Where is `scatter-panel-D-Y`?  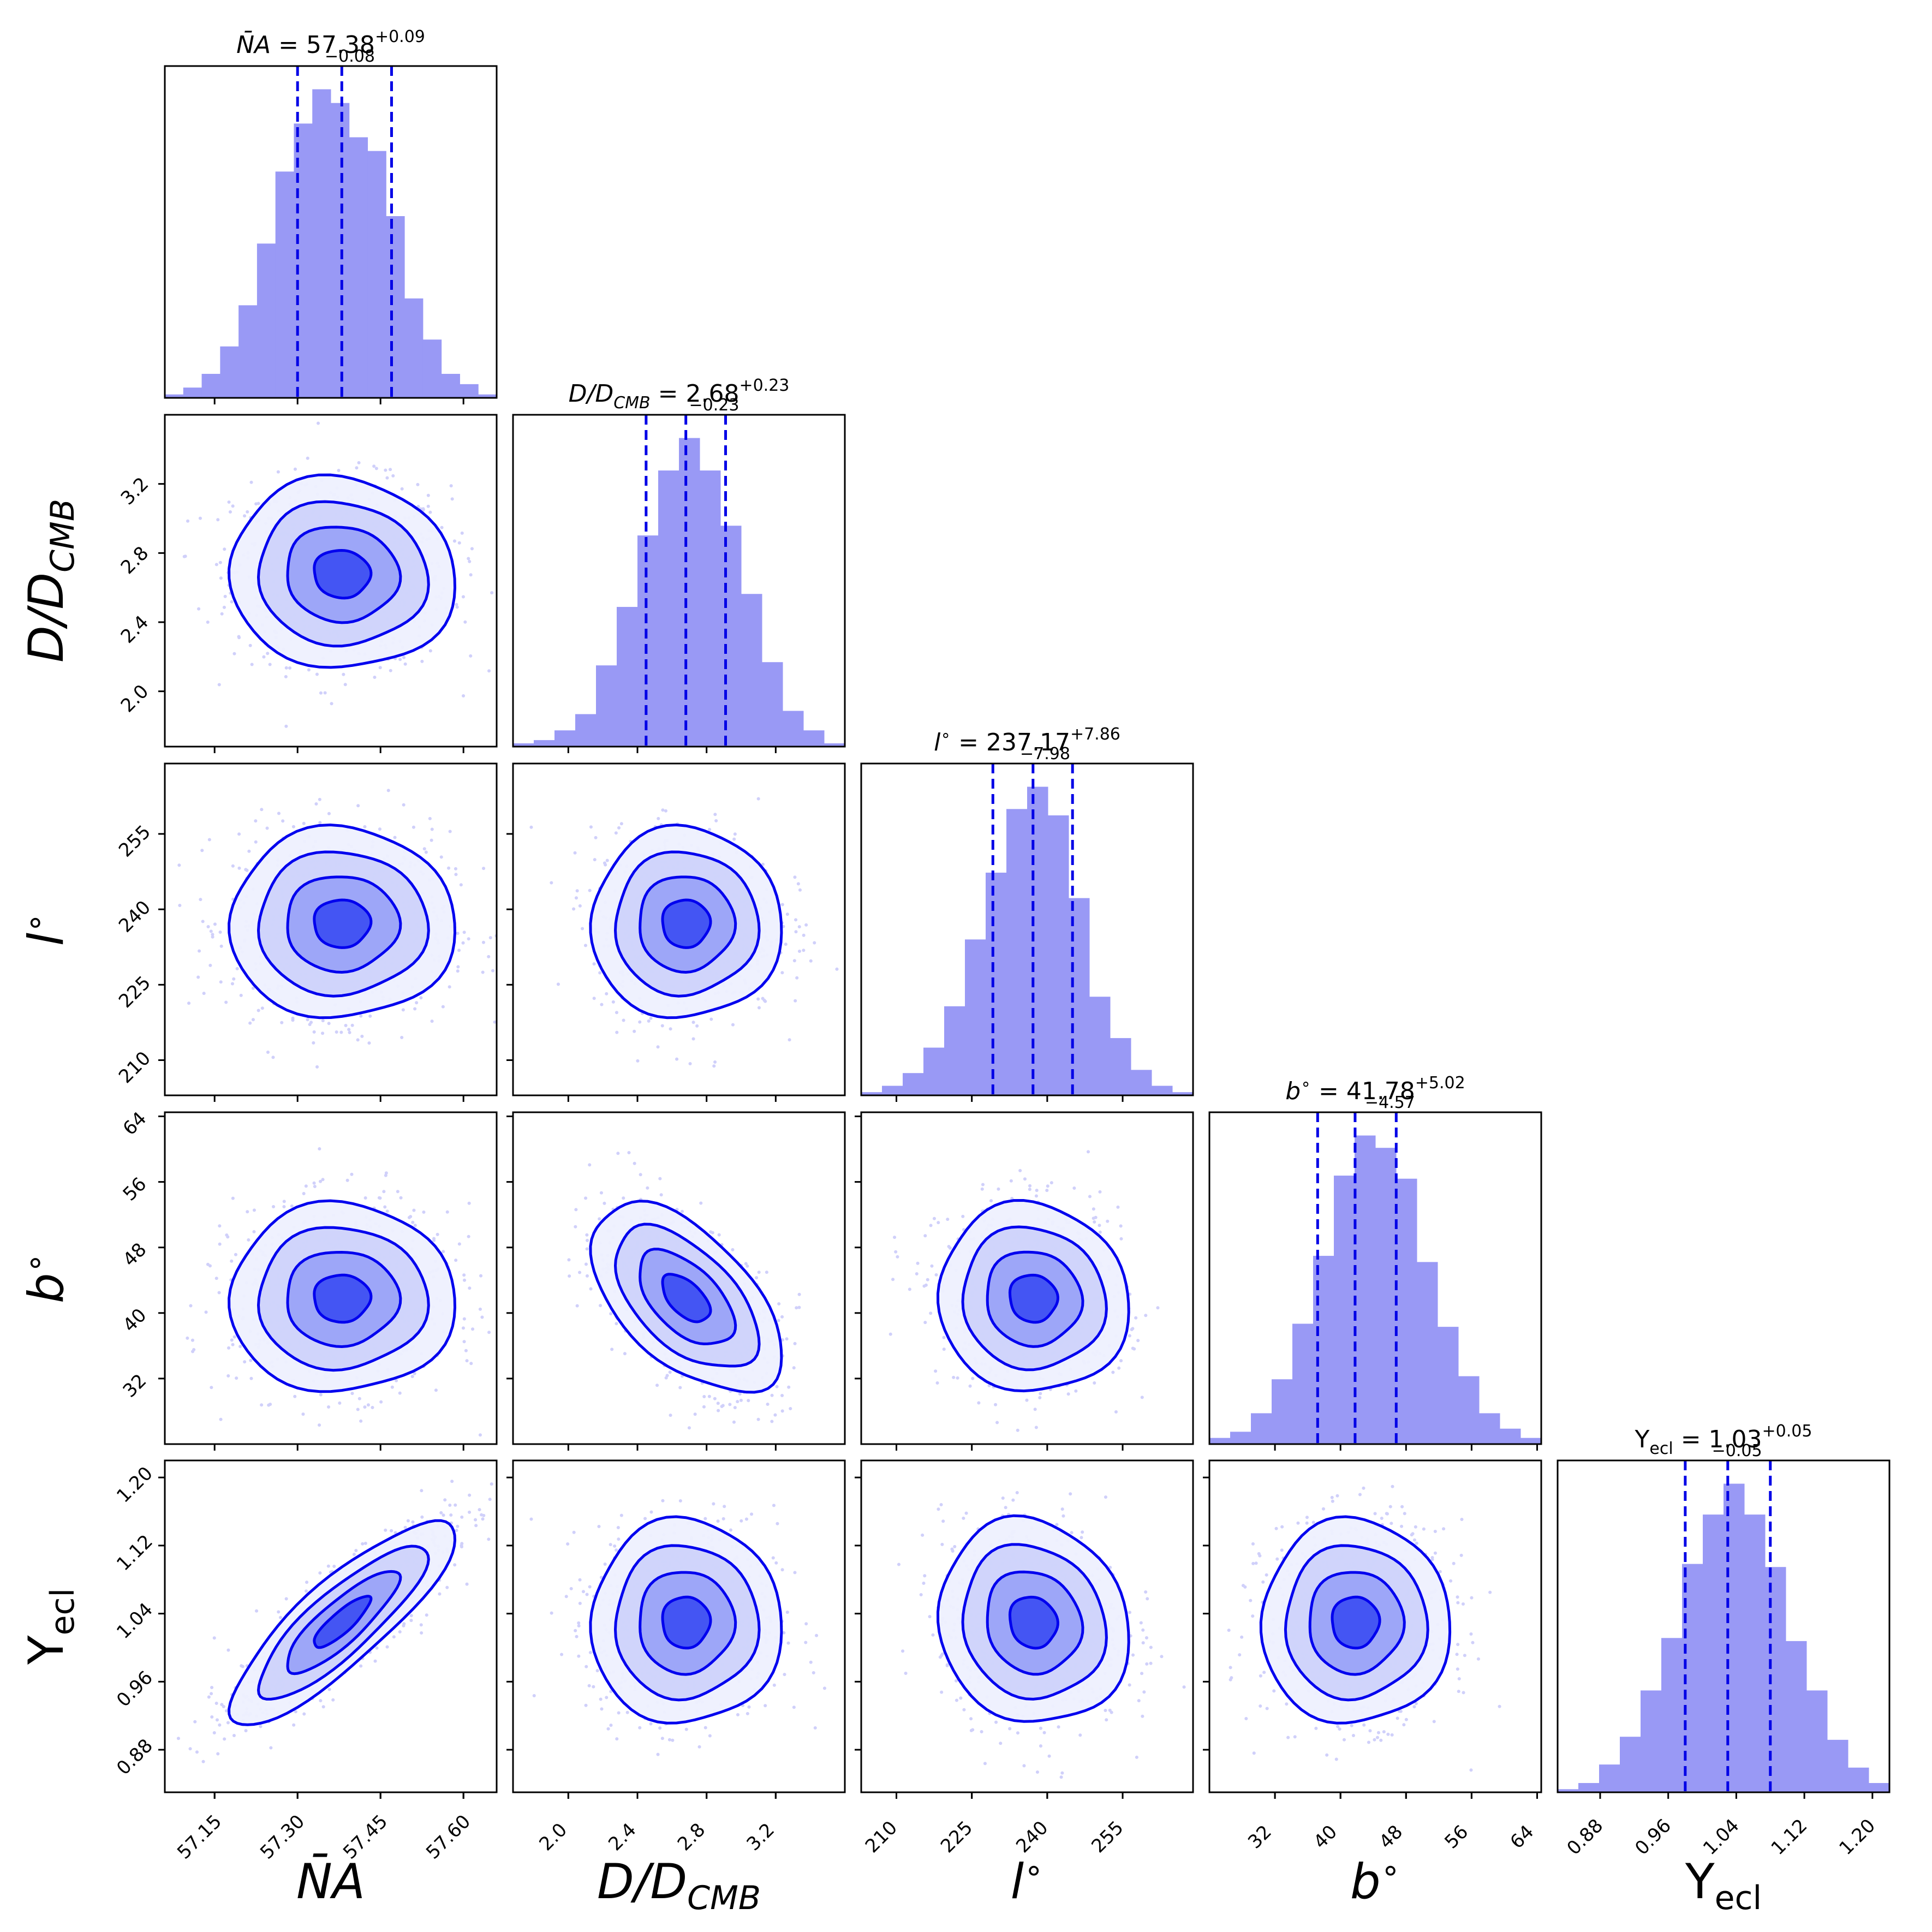 scatter-panel-D-Y is located at coordinates (676, 1629).